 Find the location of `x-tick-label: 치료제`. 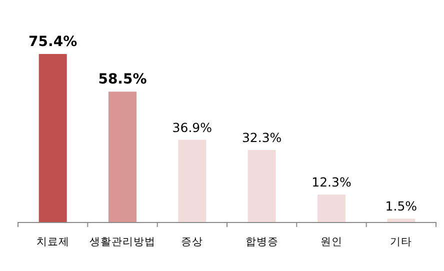

x-tick-label: 치료제 is located at coordinates (53, 242).